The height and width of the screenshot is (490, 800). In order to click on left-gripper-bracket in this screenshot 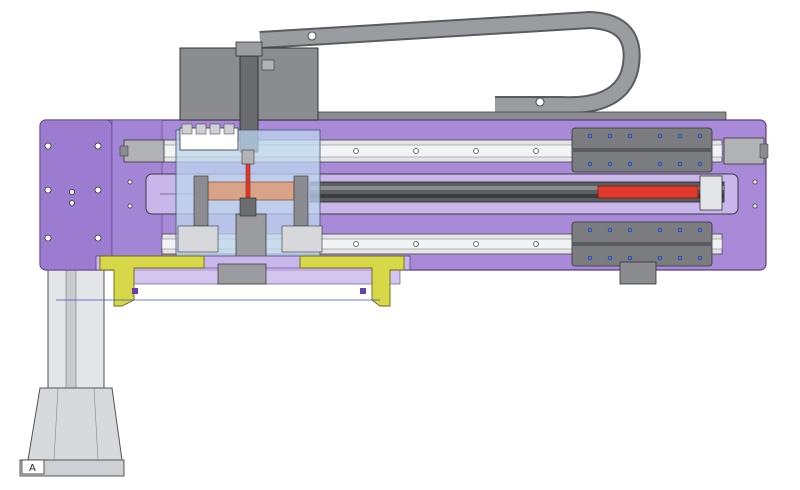, I will do `click(152, 281)`.